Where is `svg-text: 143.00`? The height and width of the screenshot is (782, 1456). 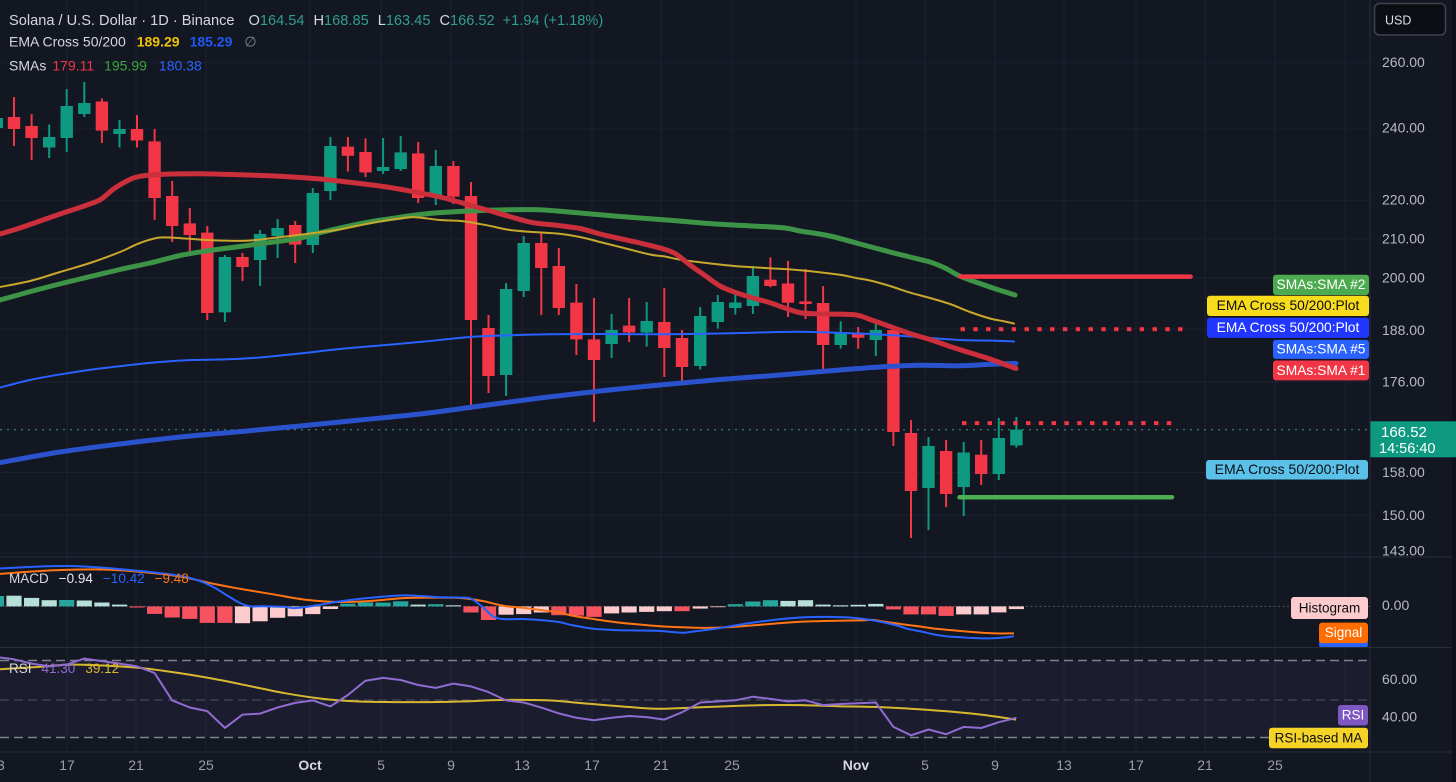
svg-text: 143.00 is located at coordinates (1403, 551).